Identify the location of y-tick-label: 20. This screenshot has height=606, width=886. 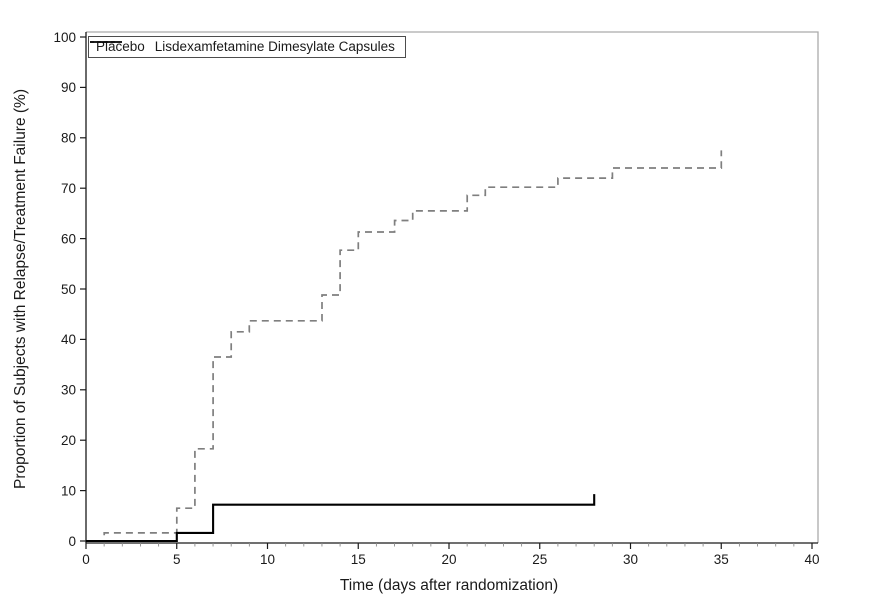
(68, 440).